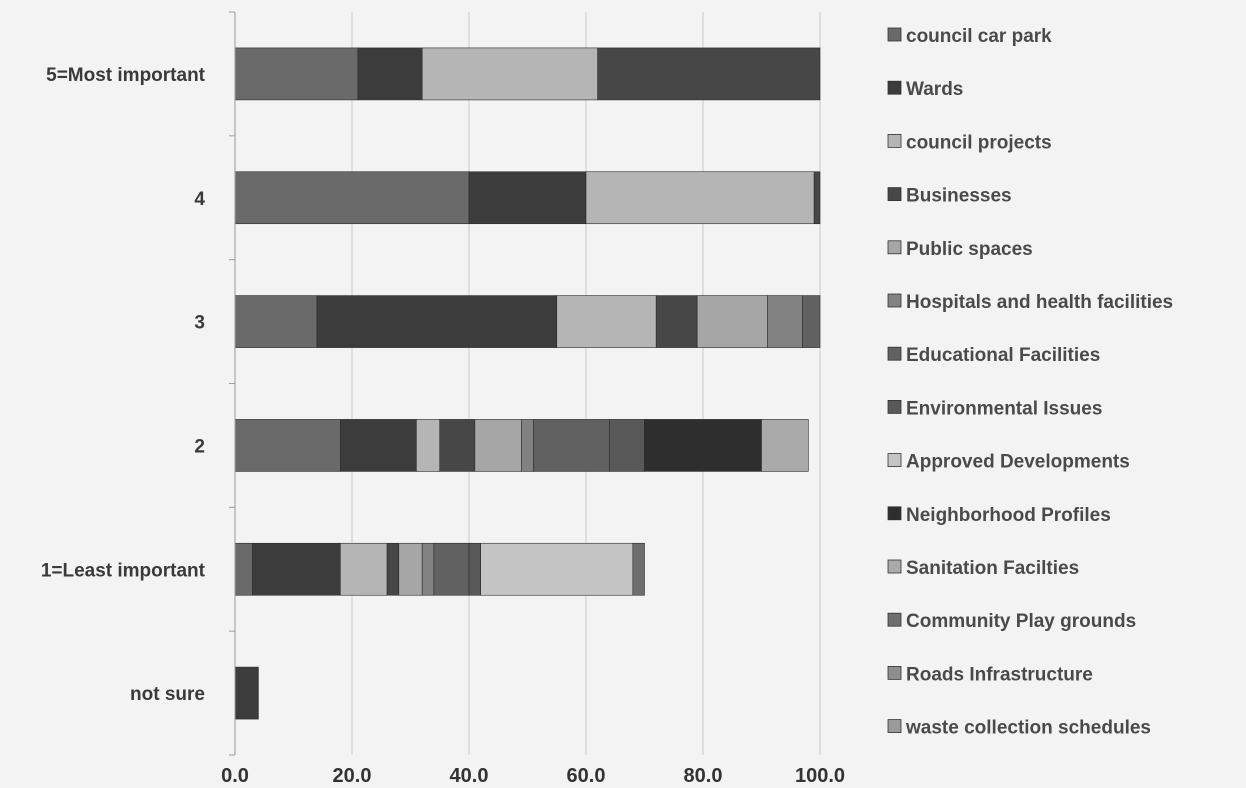 The image size is (1246, 788). I want to click on y-category-label: 3, so click(199, 323).